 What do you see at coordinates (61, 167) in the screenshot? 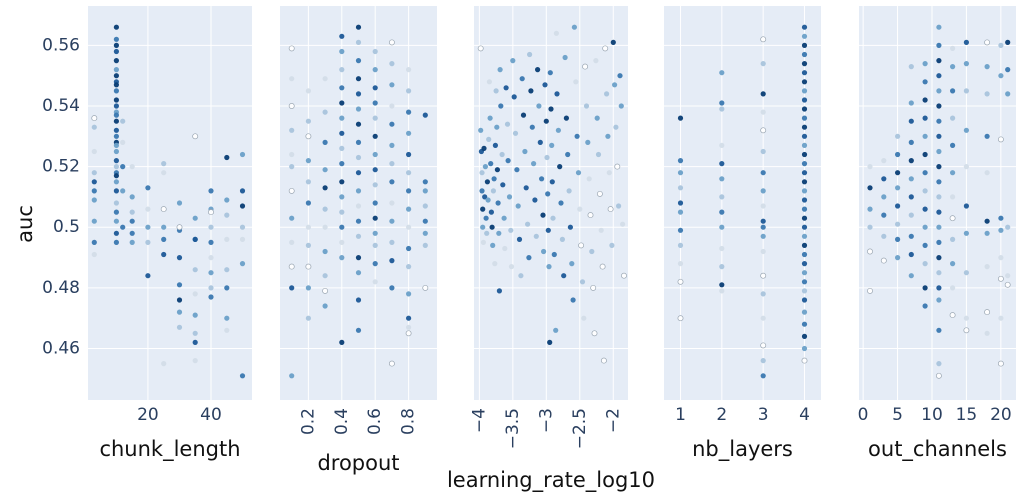
I see `y-tick-label: 0.52` at bounding box center [61, 167].